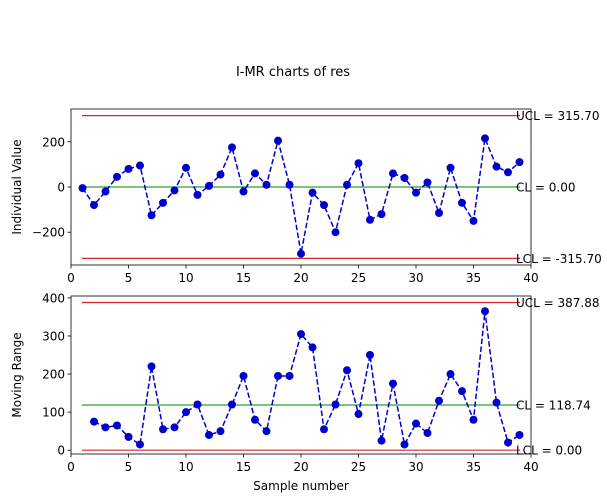  I want to click on y-axis-title: Individual Value, so click(17, 186).